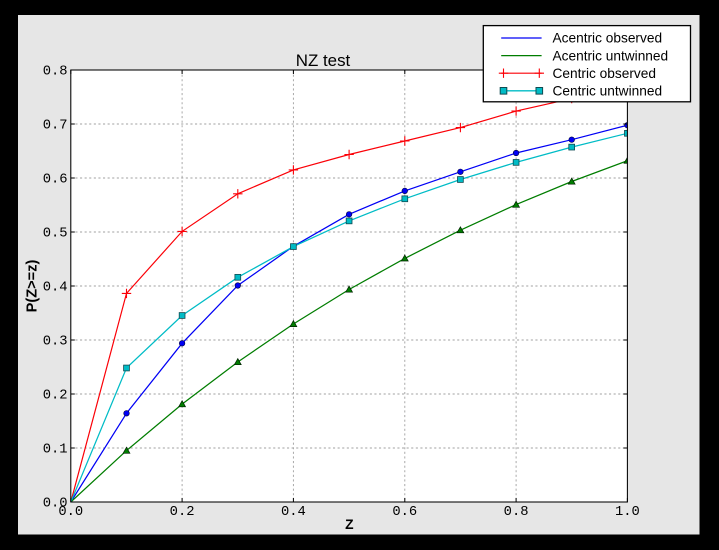 The height and width of the screenshot is (550, 719). Describe the element at coordinates (611, 55) in the screenshot. I see `svg-text: Acentric untwinned` at that location.